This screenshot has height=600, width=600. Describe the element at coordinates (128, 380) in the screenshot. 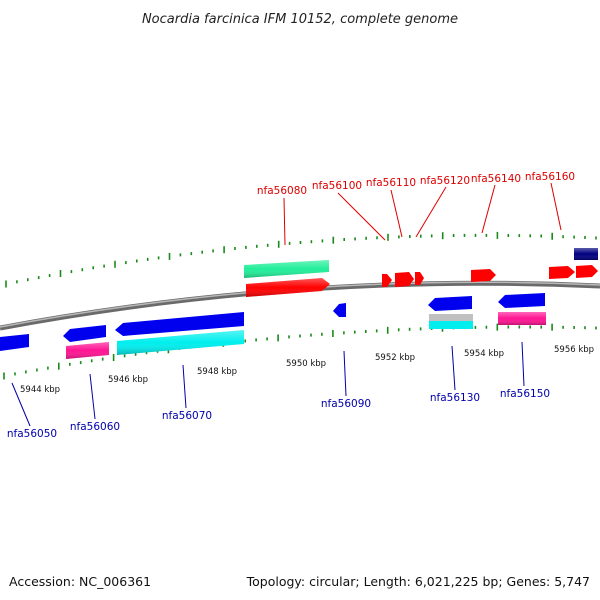

I see `scale-label-5946: 5946 kbp` at that location.